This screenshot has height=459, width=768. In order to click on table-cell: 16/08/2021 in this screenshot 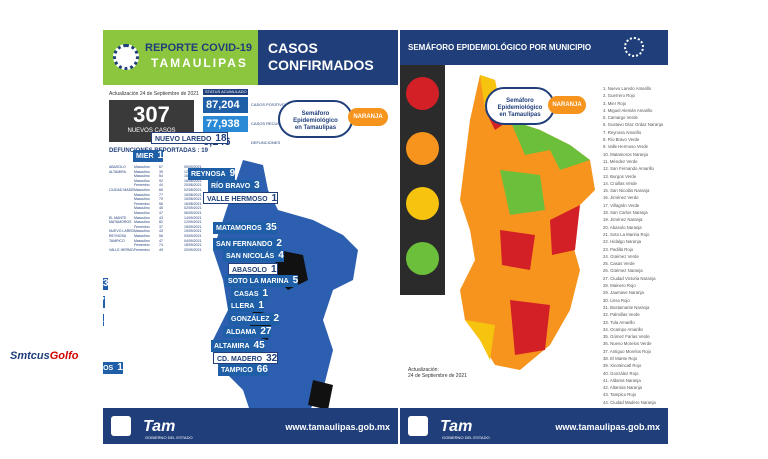, I will do `click(193, 194)`.